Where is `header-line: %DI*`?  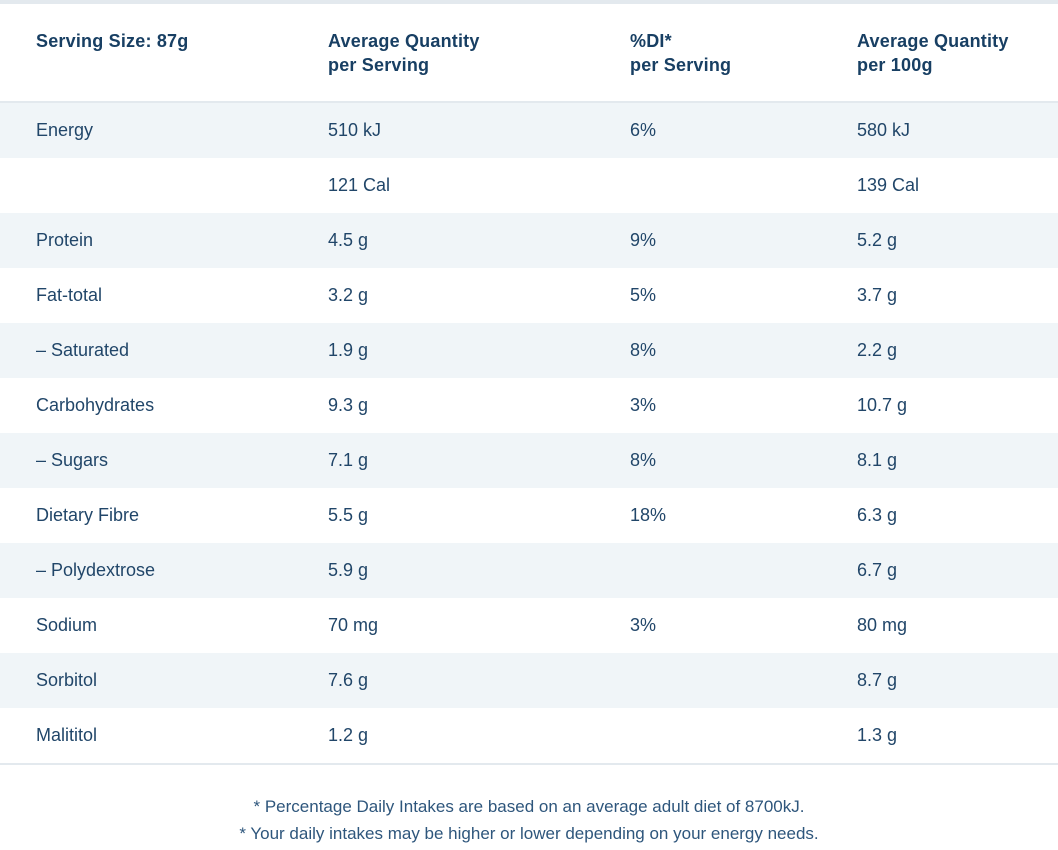 header-line: %DI* is located at coordinates (651, 41).